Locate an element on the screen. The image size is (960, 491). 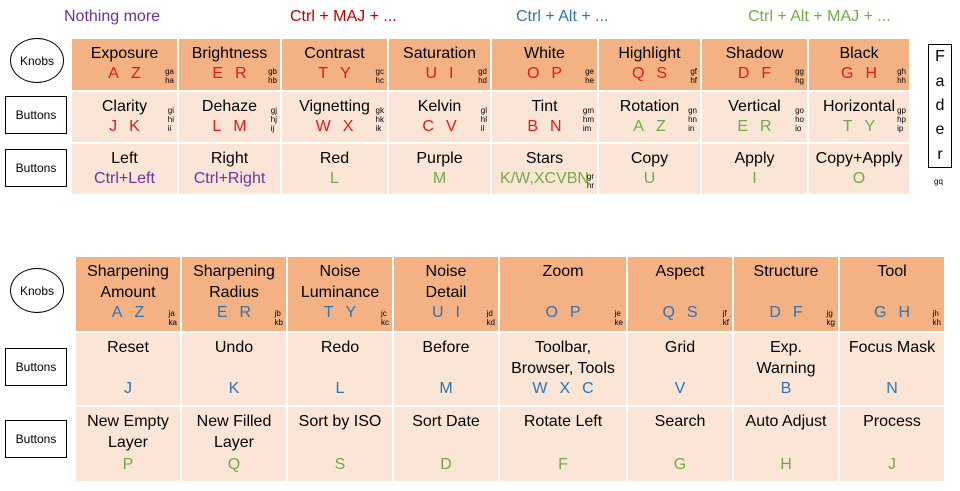
shortcut-keys: K/W,XCVBN is located at coordinates (544, 179).